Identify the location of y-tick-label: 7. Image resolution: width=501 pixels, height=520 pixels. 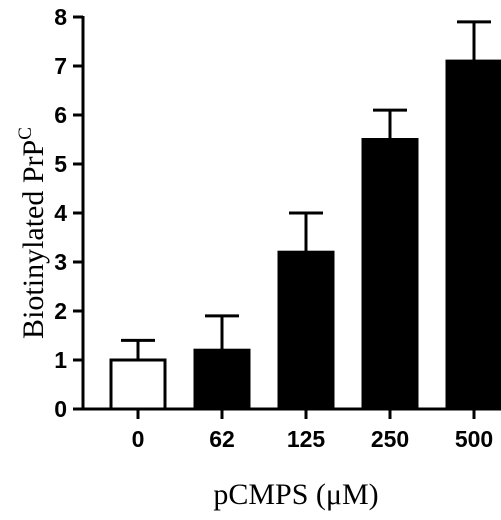
(60, 66).